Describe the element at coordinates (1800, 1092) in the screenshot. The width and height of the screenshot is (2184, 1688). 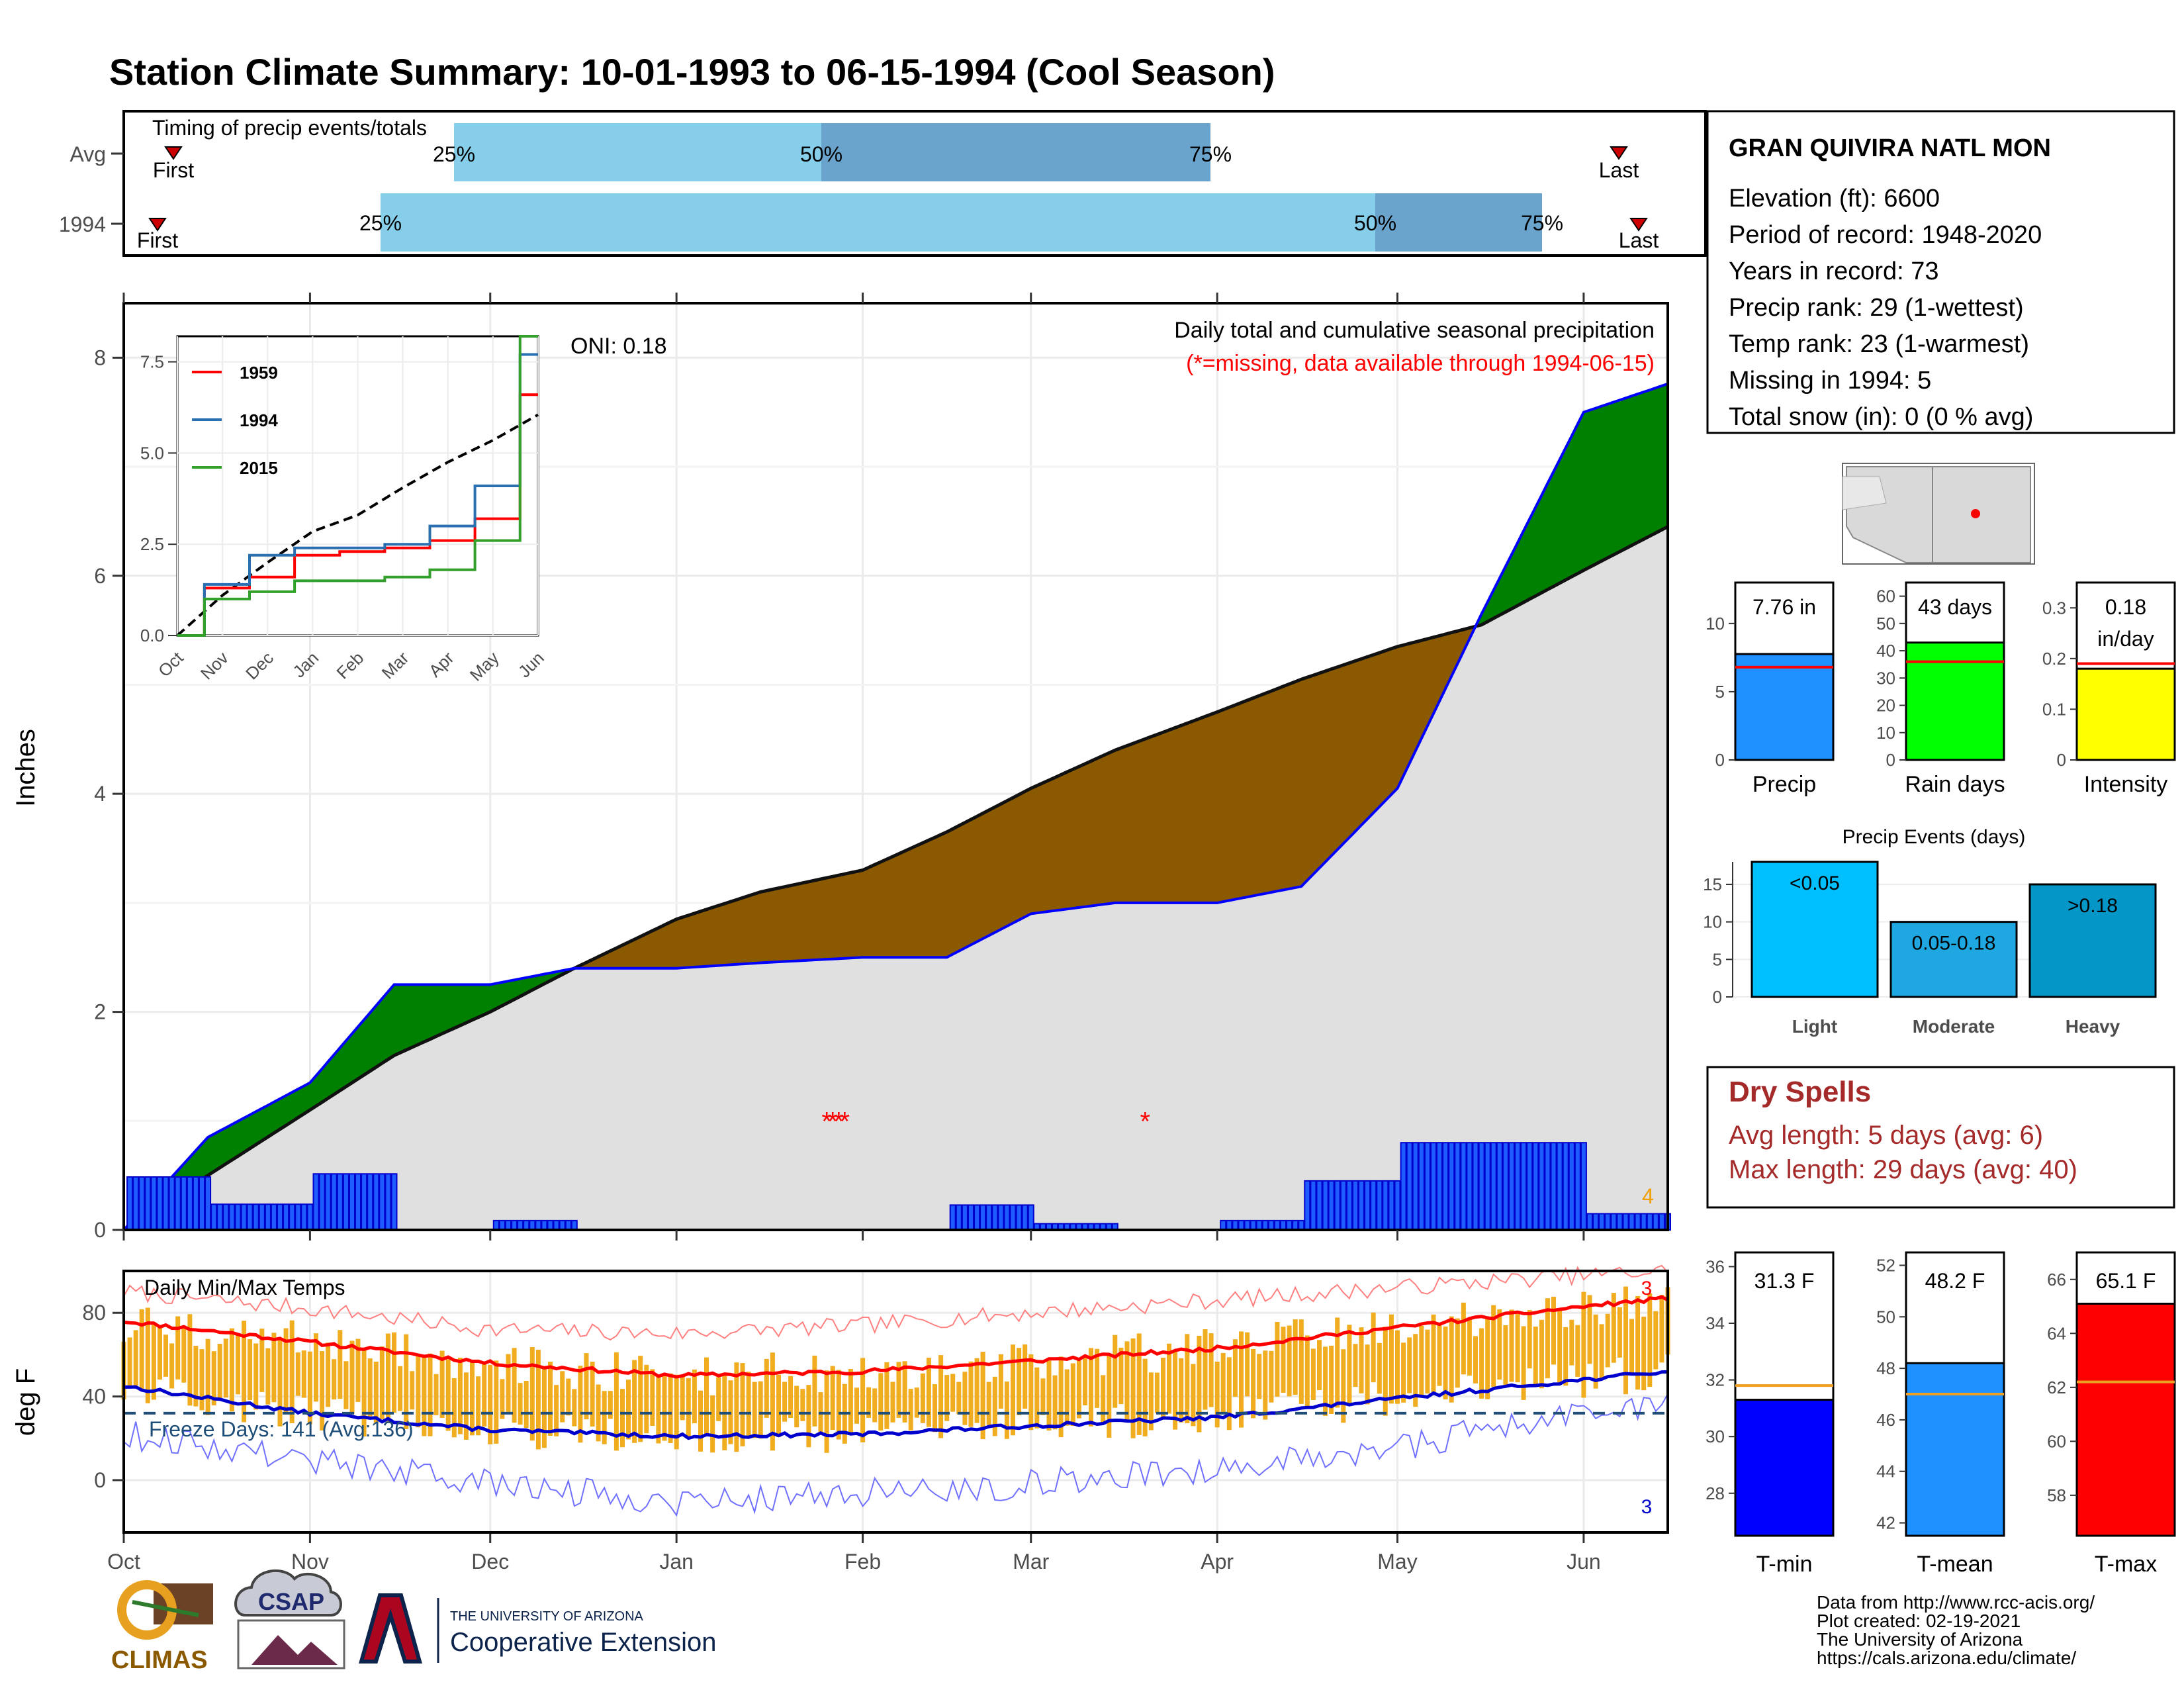
I see `dry-spells-title: Dry Spells` at that location.